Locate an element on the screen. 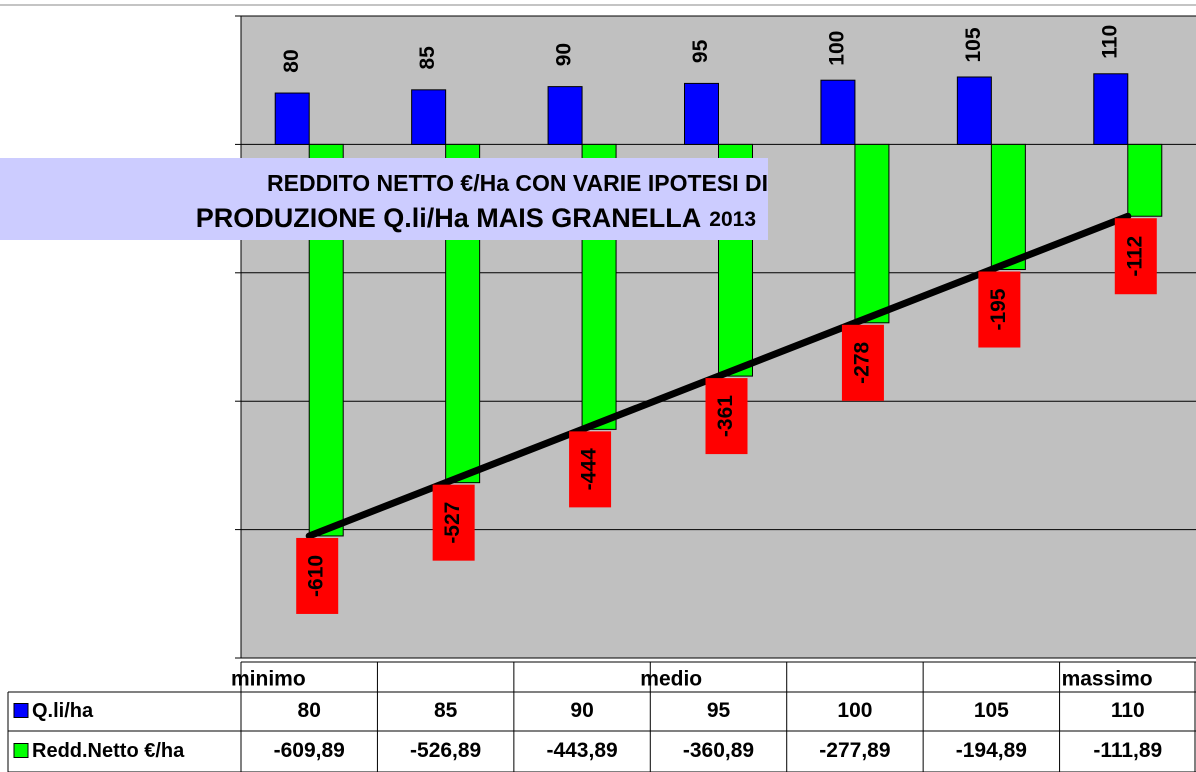 Image resolution: width=1196 pixels, height=772 pixels. chart-title: PRODUZIONE Q.li/Ha MAIS GRANELLA 2013 is located at coordinates (476, 218).